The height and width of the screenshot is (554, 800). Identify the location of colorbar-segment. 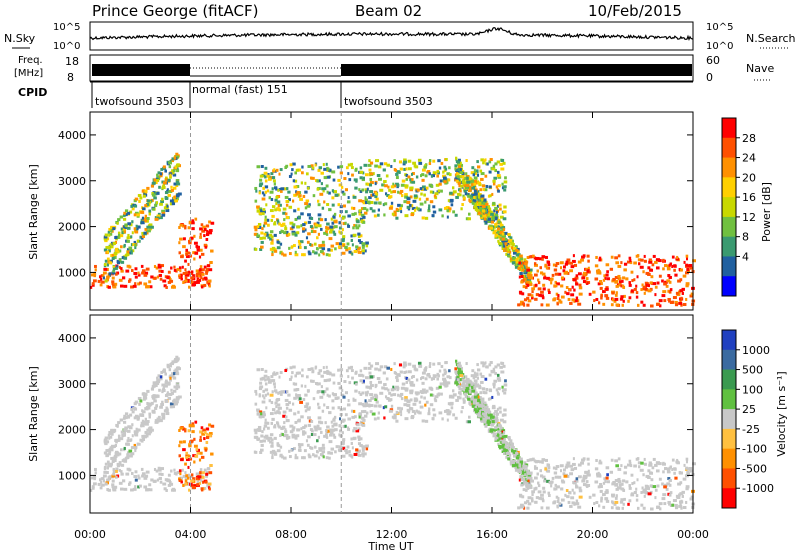
(729, 167).